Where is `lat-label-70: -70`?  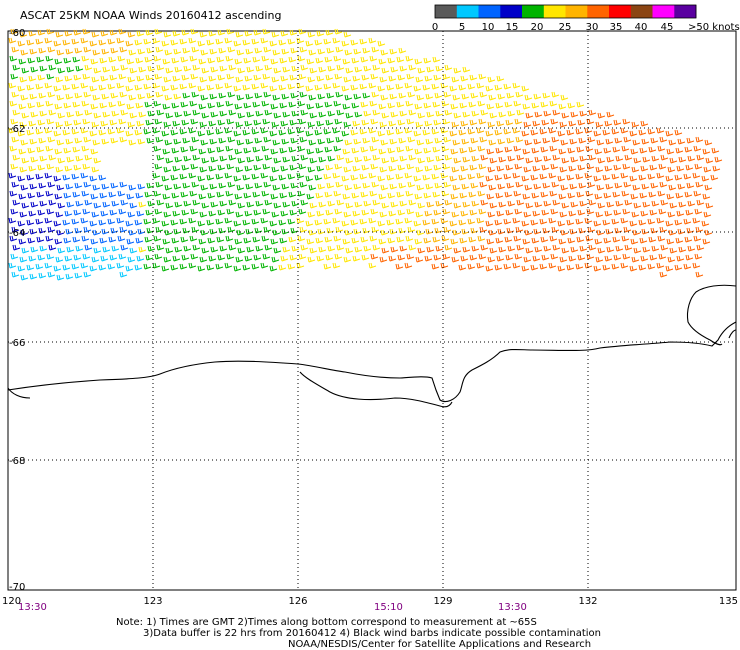
lat-label-70: -70 is located at coordinates (17, 587).